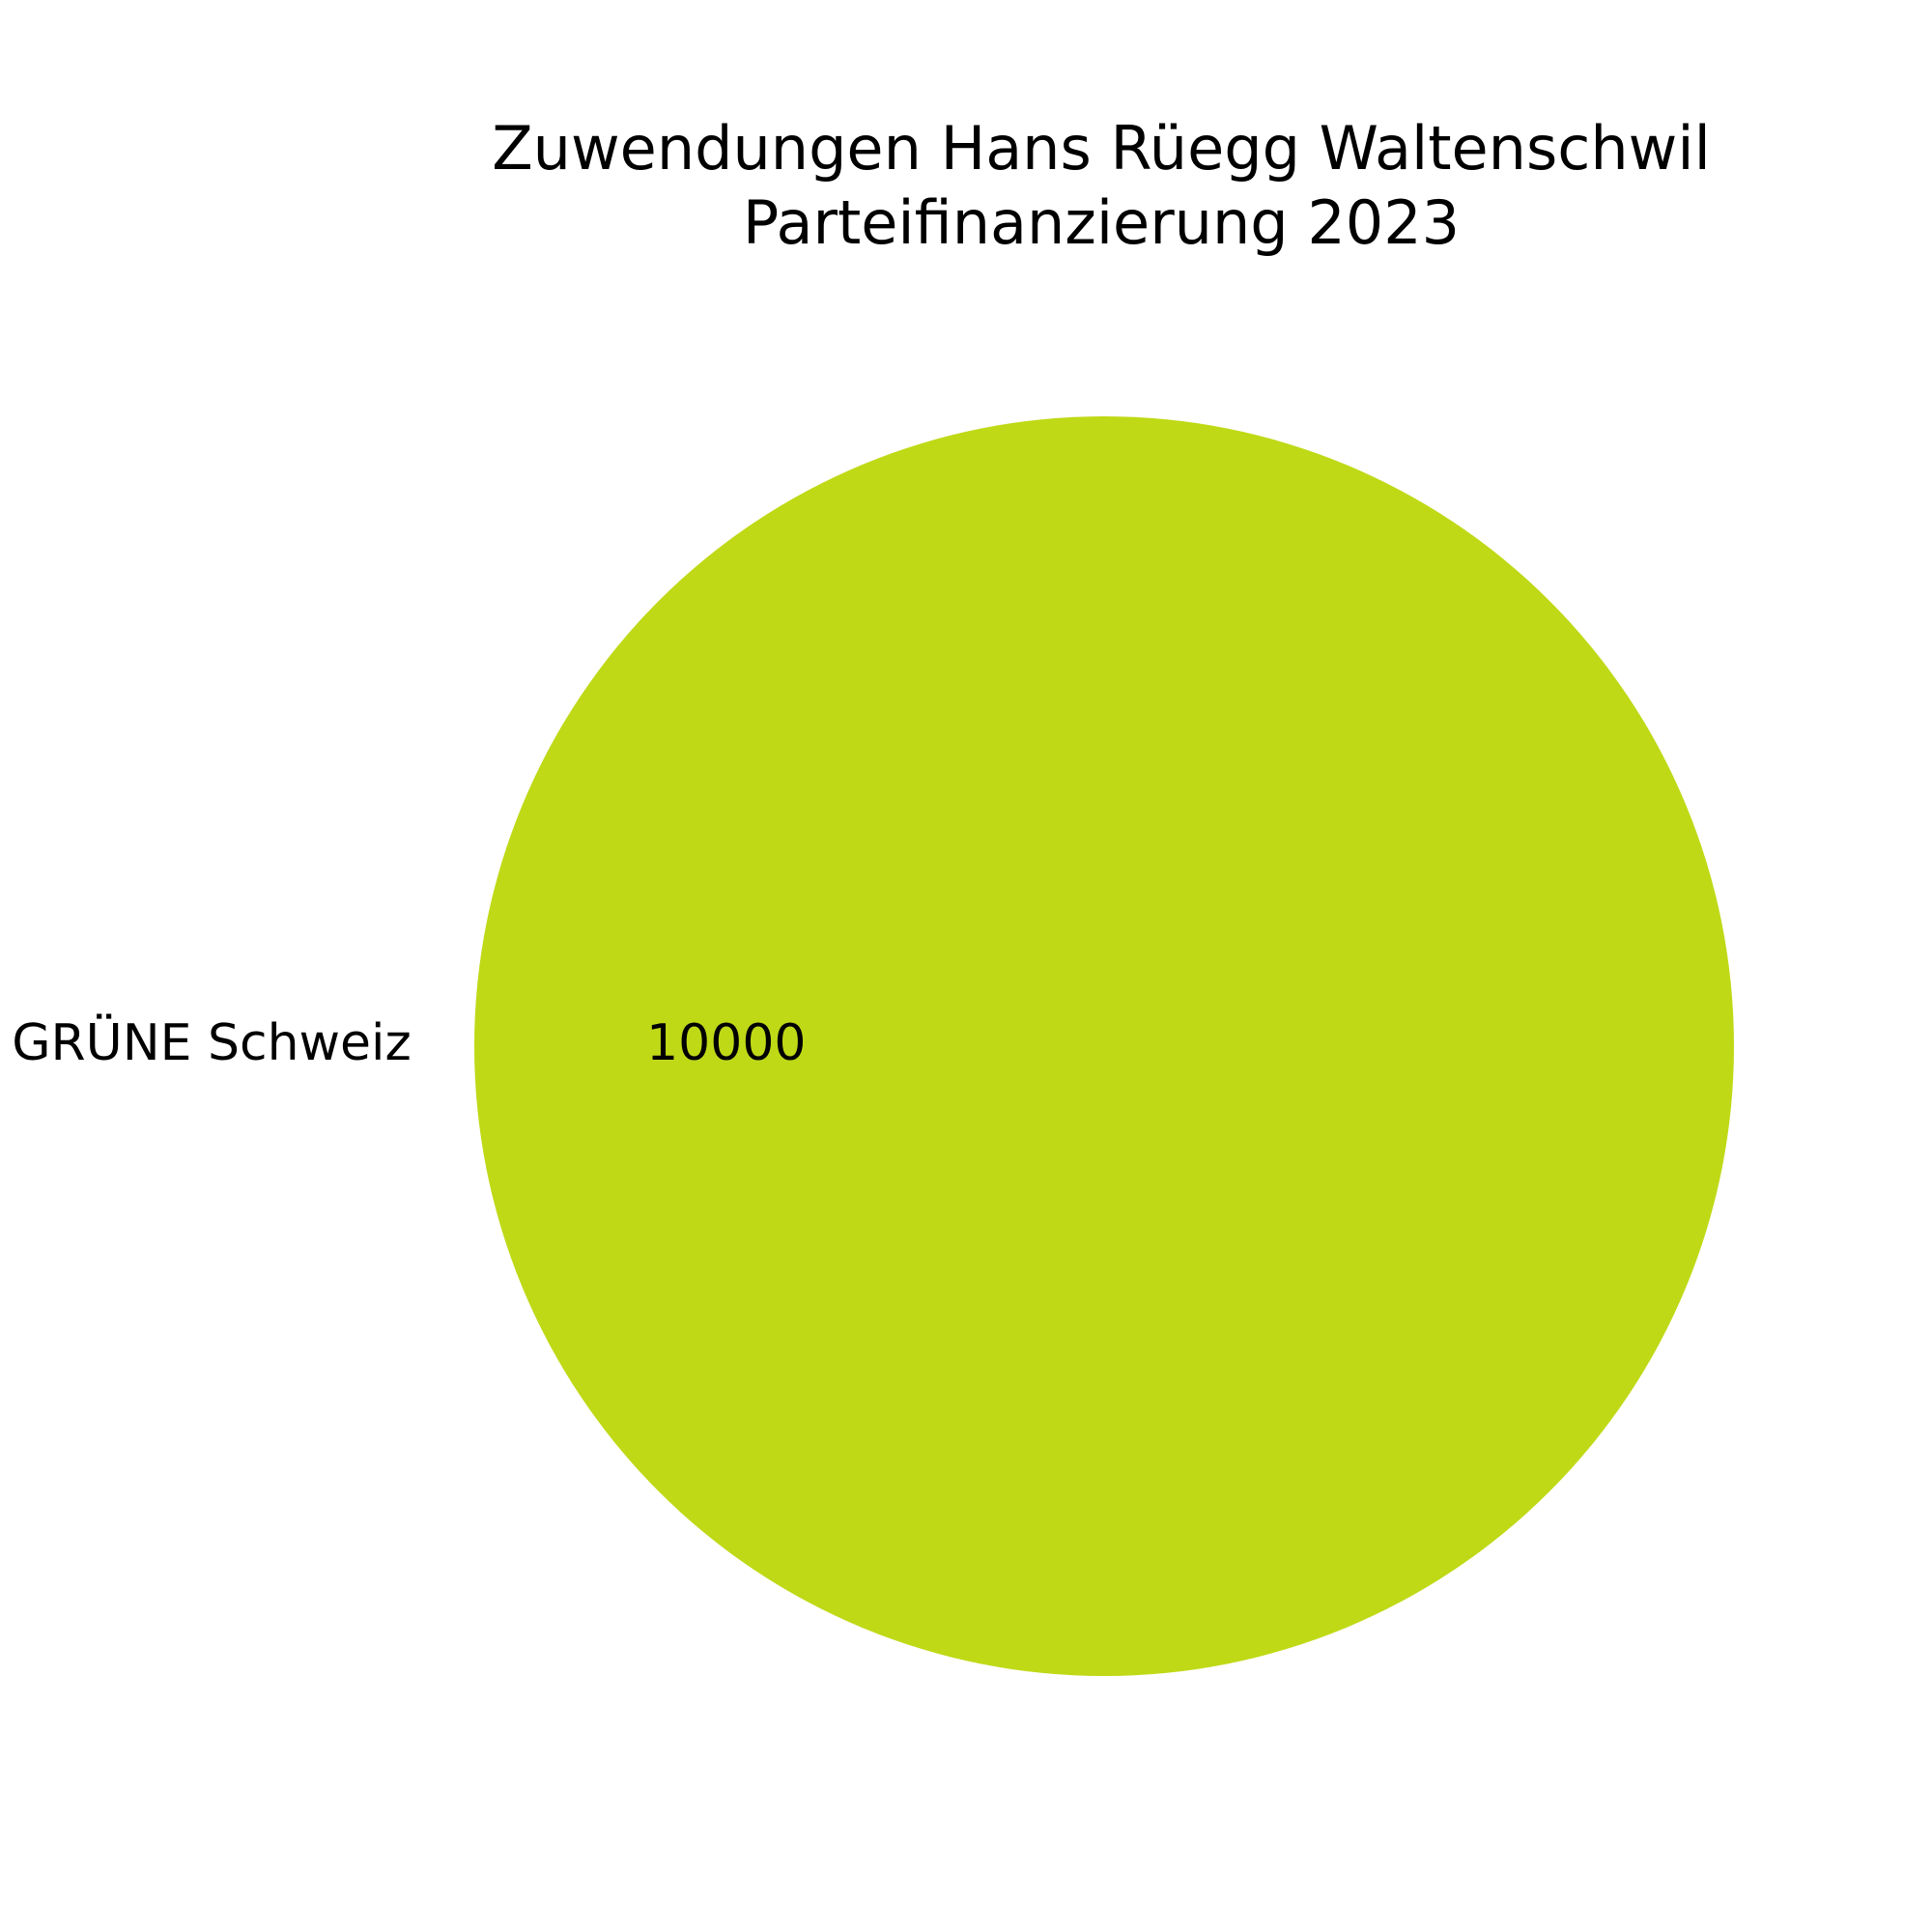  What do you see at coordinates (1101, 222) in the screenshot?
I see `chart-title-line-2: Parteifinanzierung 2023` at bounding box center [1101, 222].